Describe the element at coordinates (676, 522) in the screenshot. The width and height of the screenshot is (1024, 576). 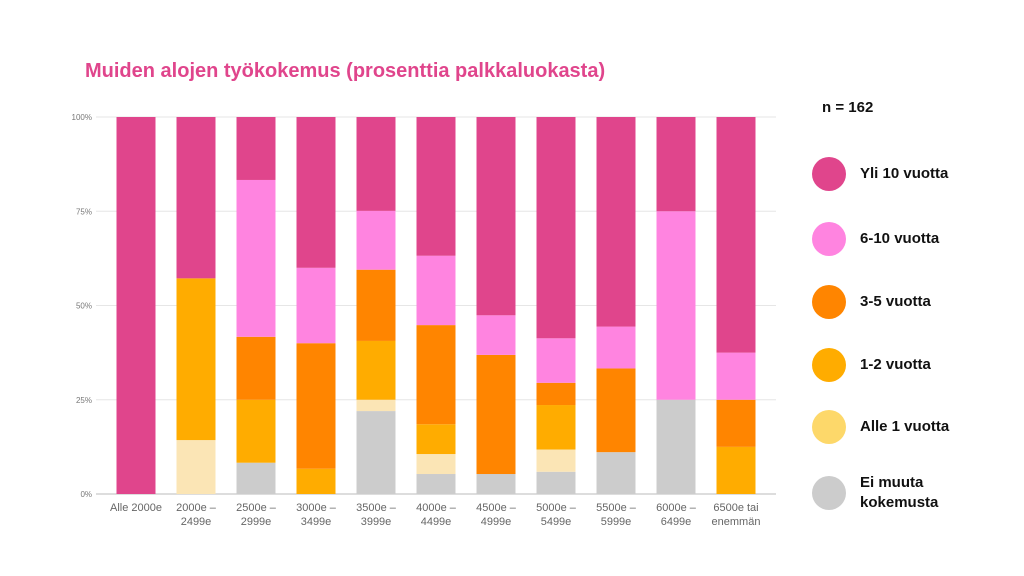
I see `x-tick-label: 6499e` at that location.